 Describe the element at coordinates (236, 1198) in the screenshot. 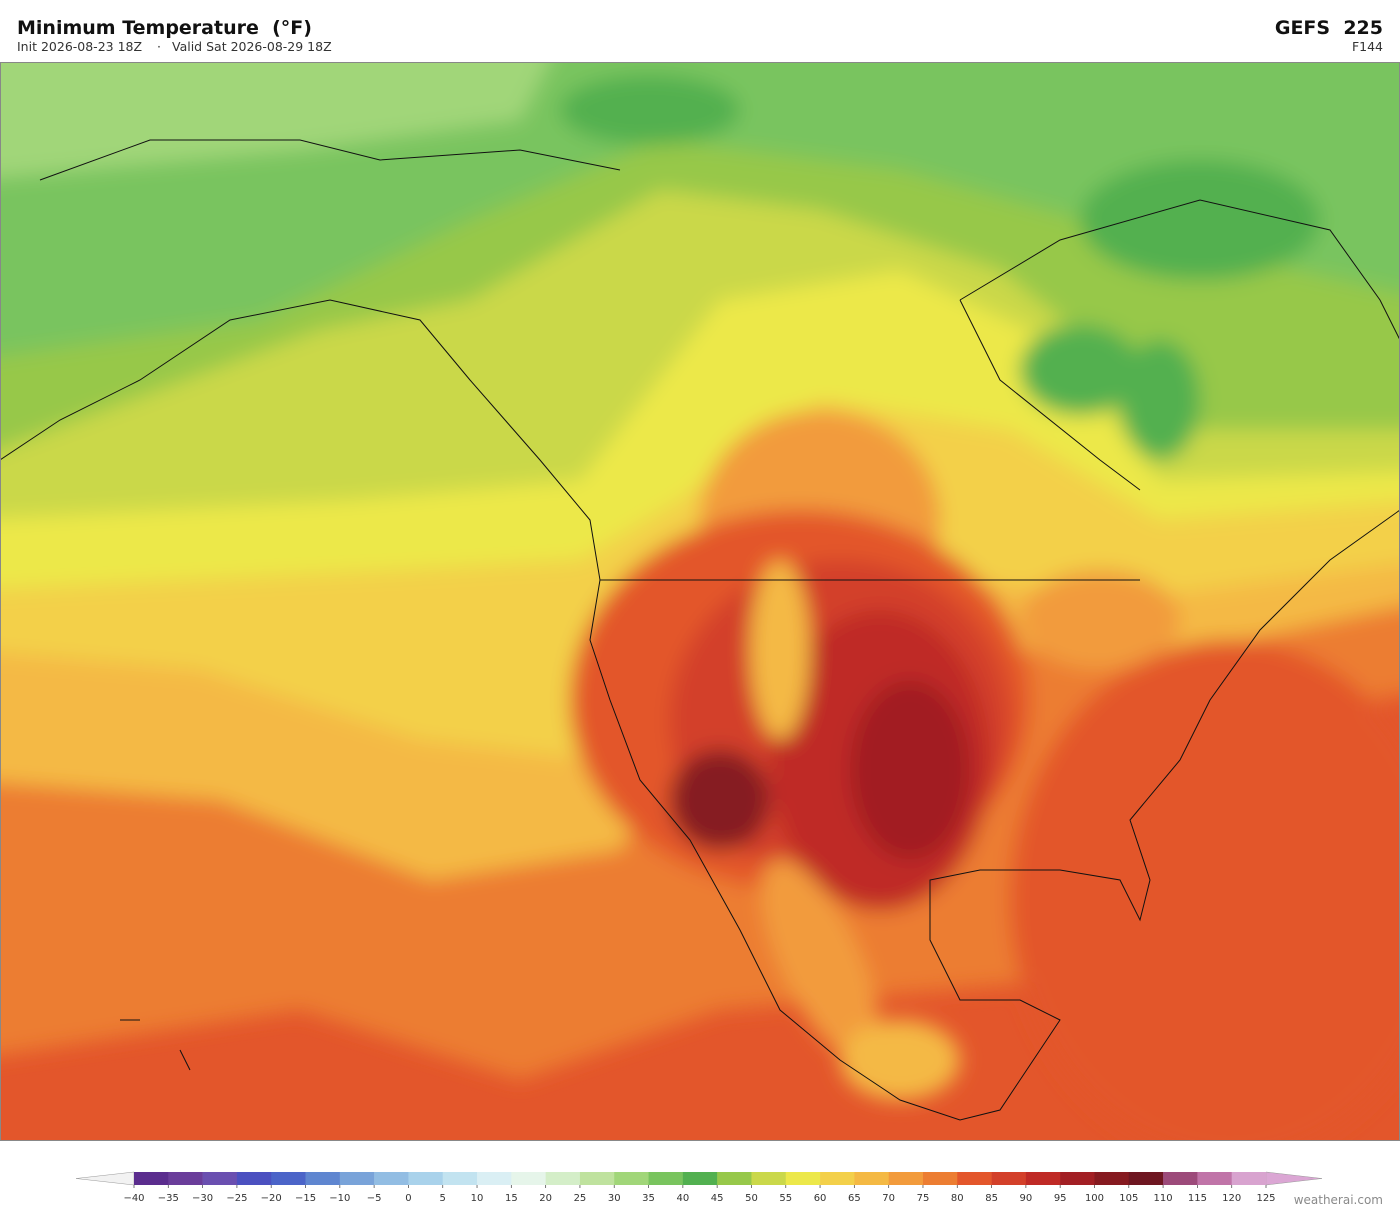

I see `colorbar-tick-label: −25` at that location.